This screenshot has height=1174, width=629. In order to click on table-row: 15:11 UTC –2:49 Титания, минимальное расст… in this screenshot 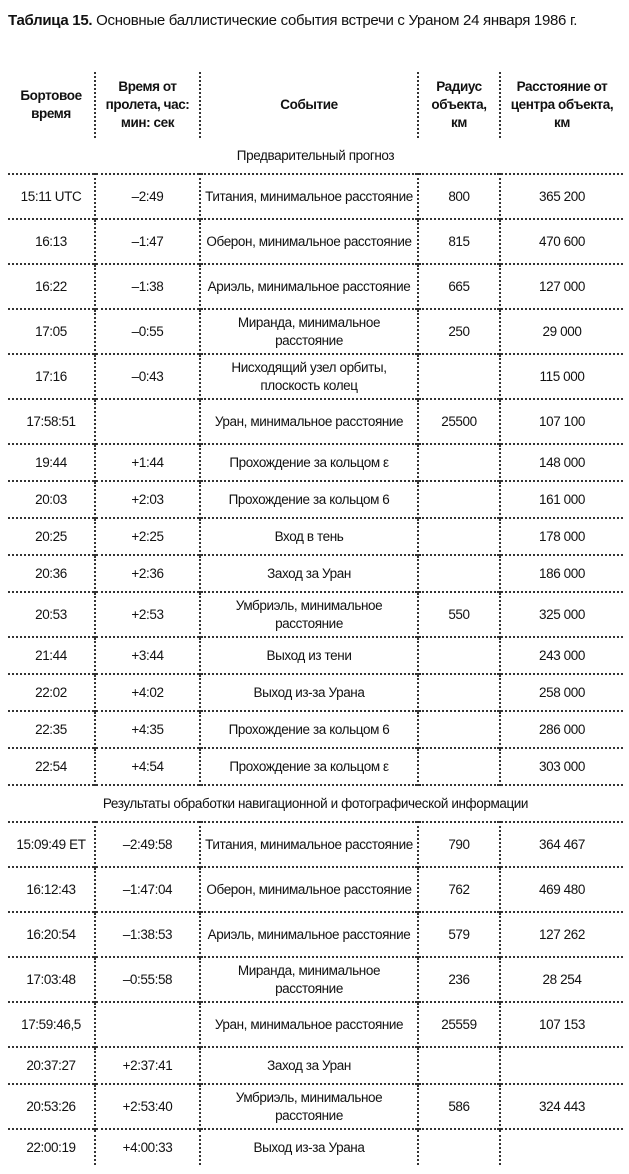, I will do `click(315, 196)`.